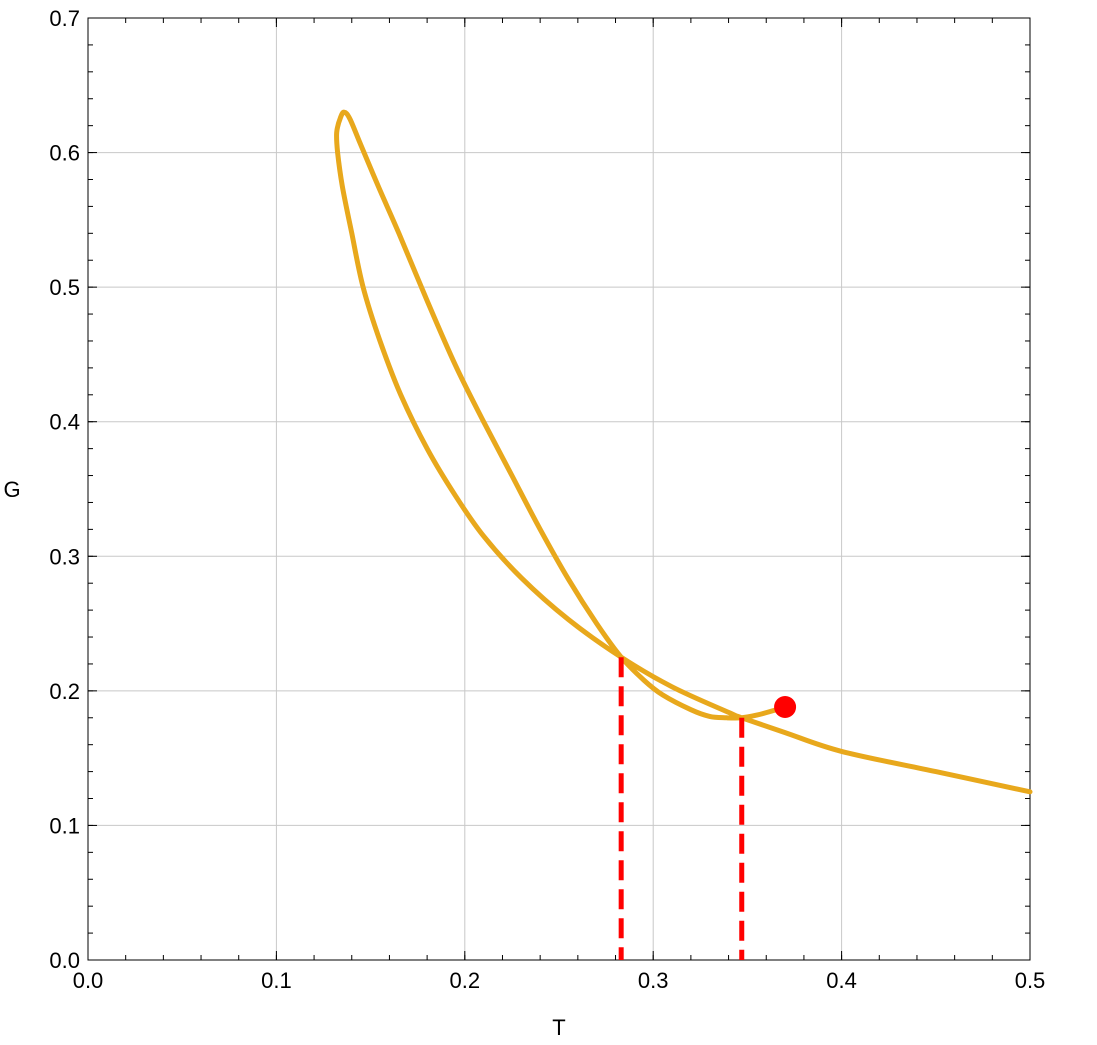 The image size is (1097, 1045). Describe the element at coordinates (64, 153) in the screenshot. I see `y-tick-label: 0.6` at that location.